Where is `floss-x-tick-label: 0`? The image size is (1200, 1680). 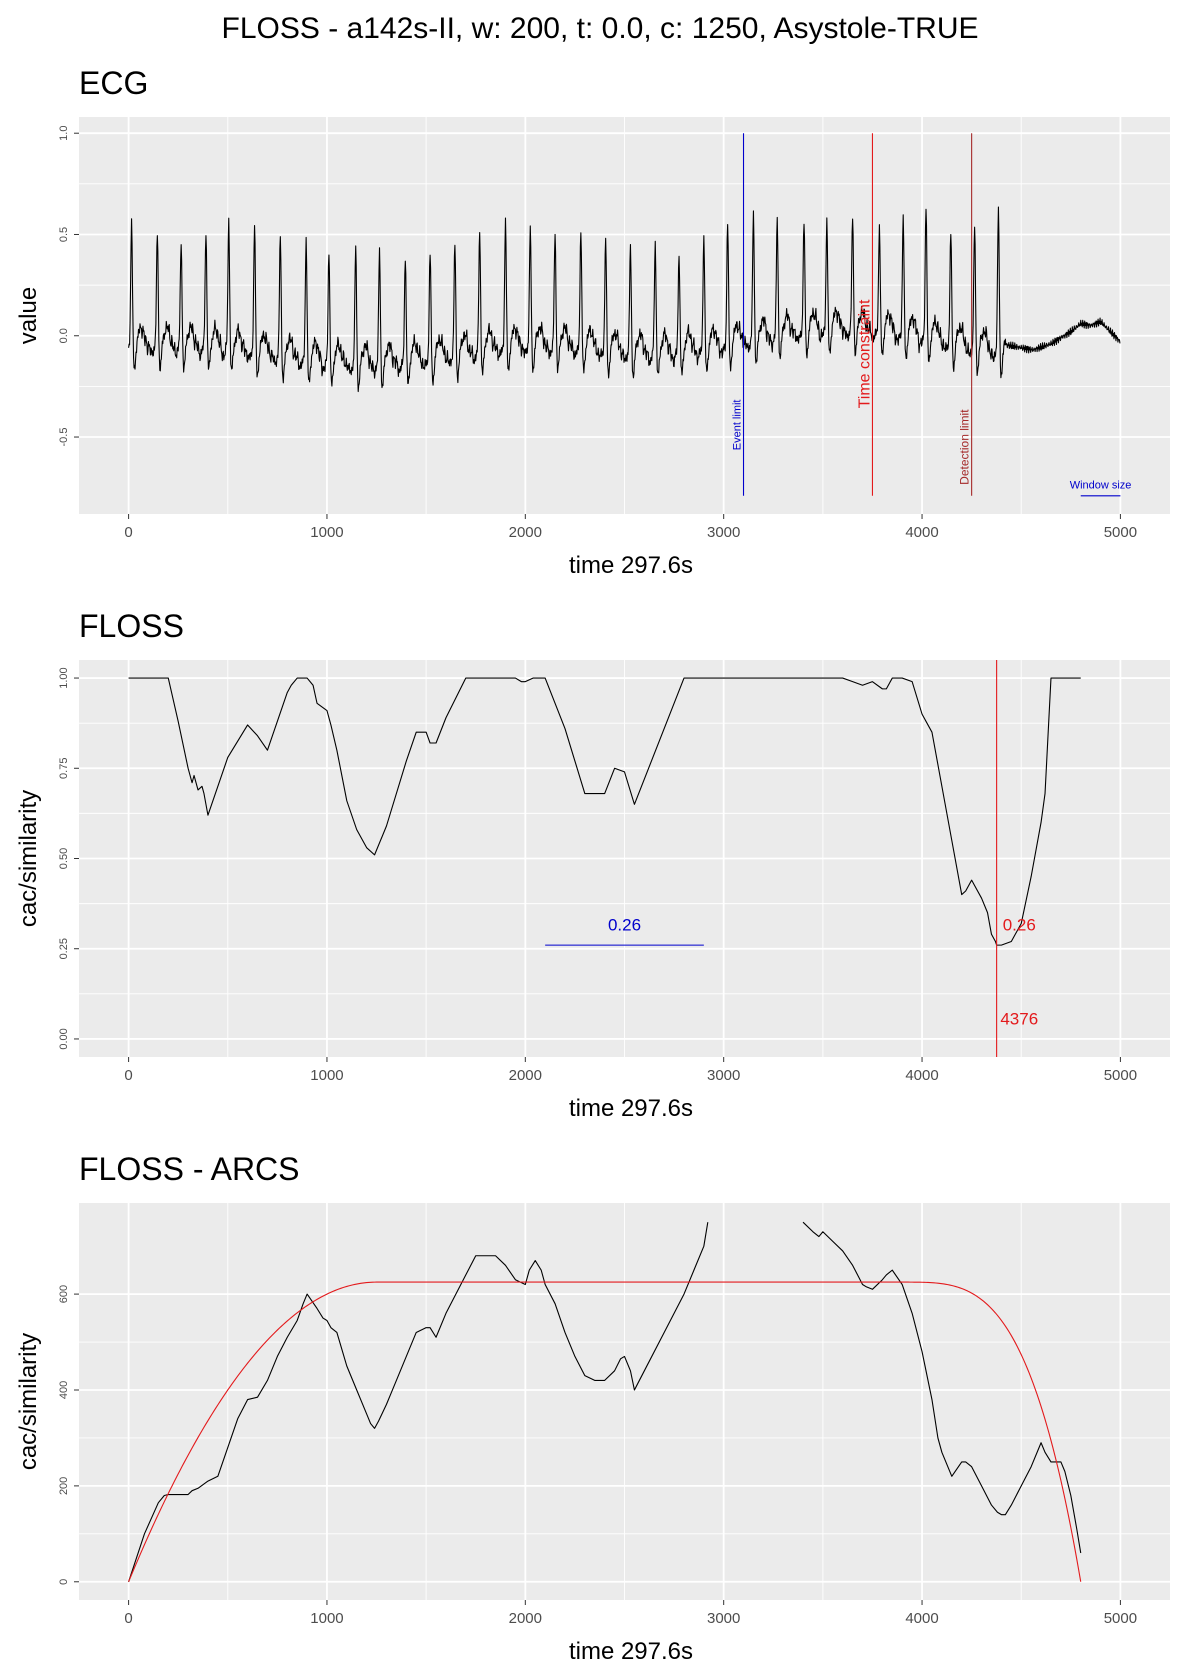 floss-x-tick-label: 0 is located at coordinates (128, 1075).